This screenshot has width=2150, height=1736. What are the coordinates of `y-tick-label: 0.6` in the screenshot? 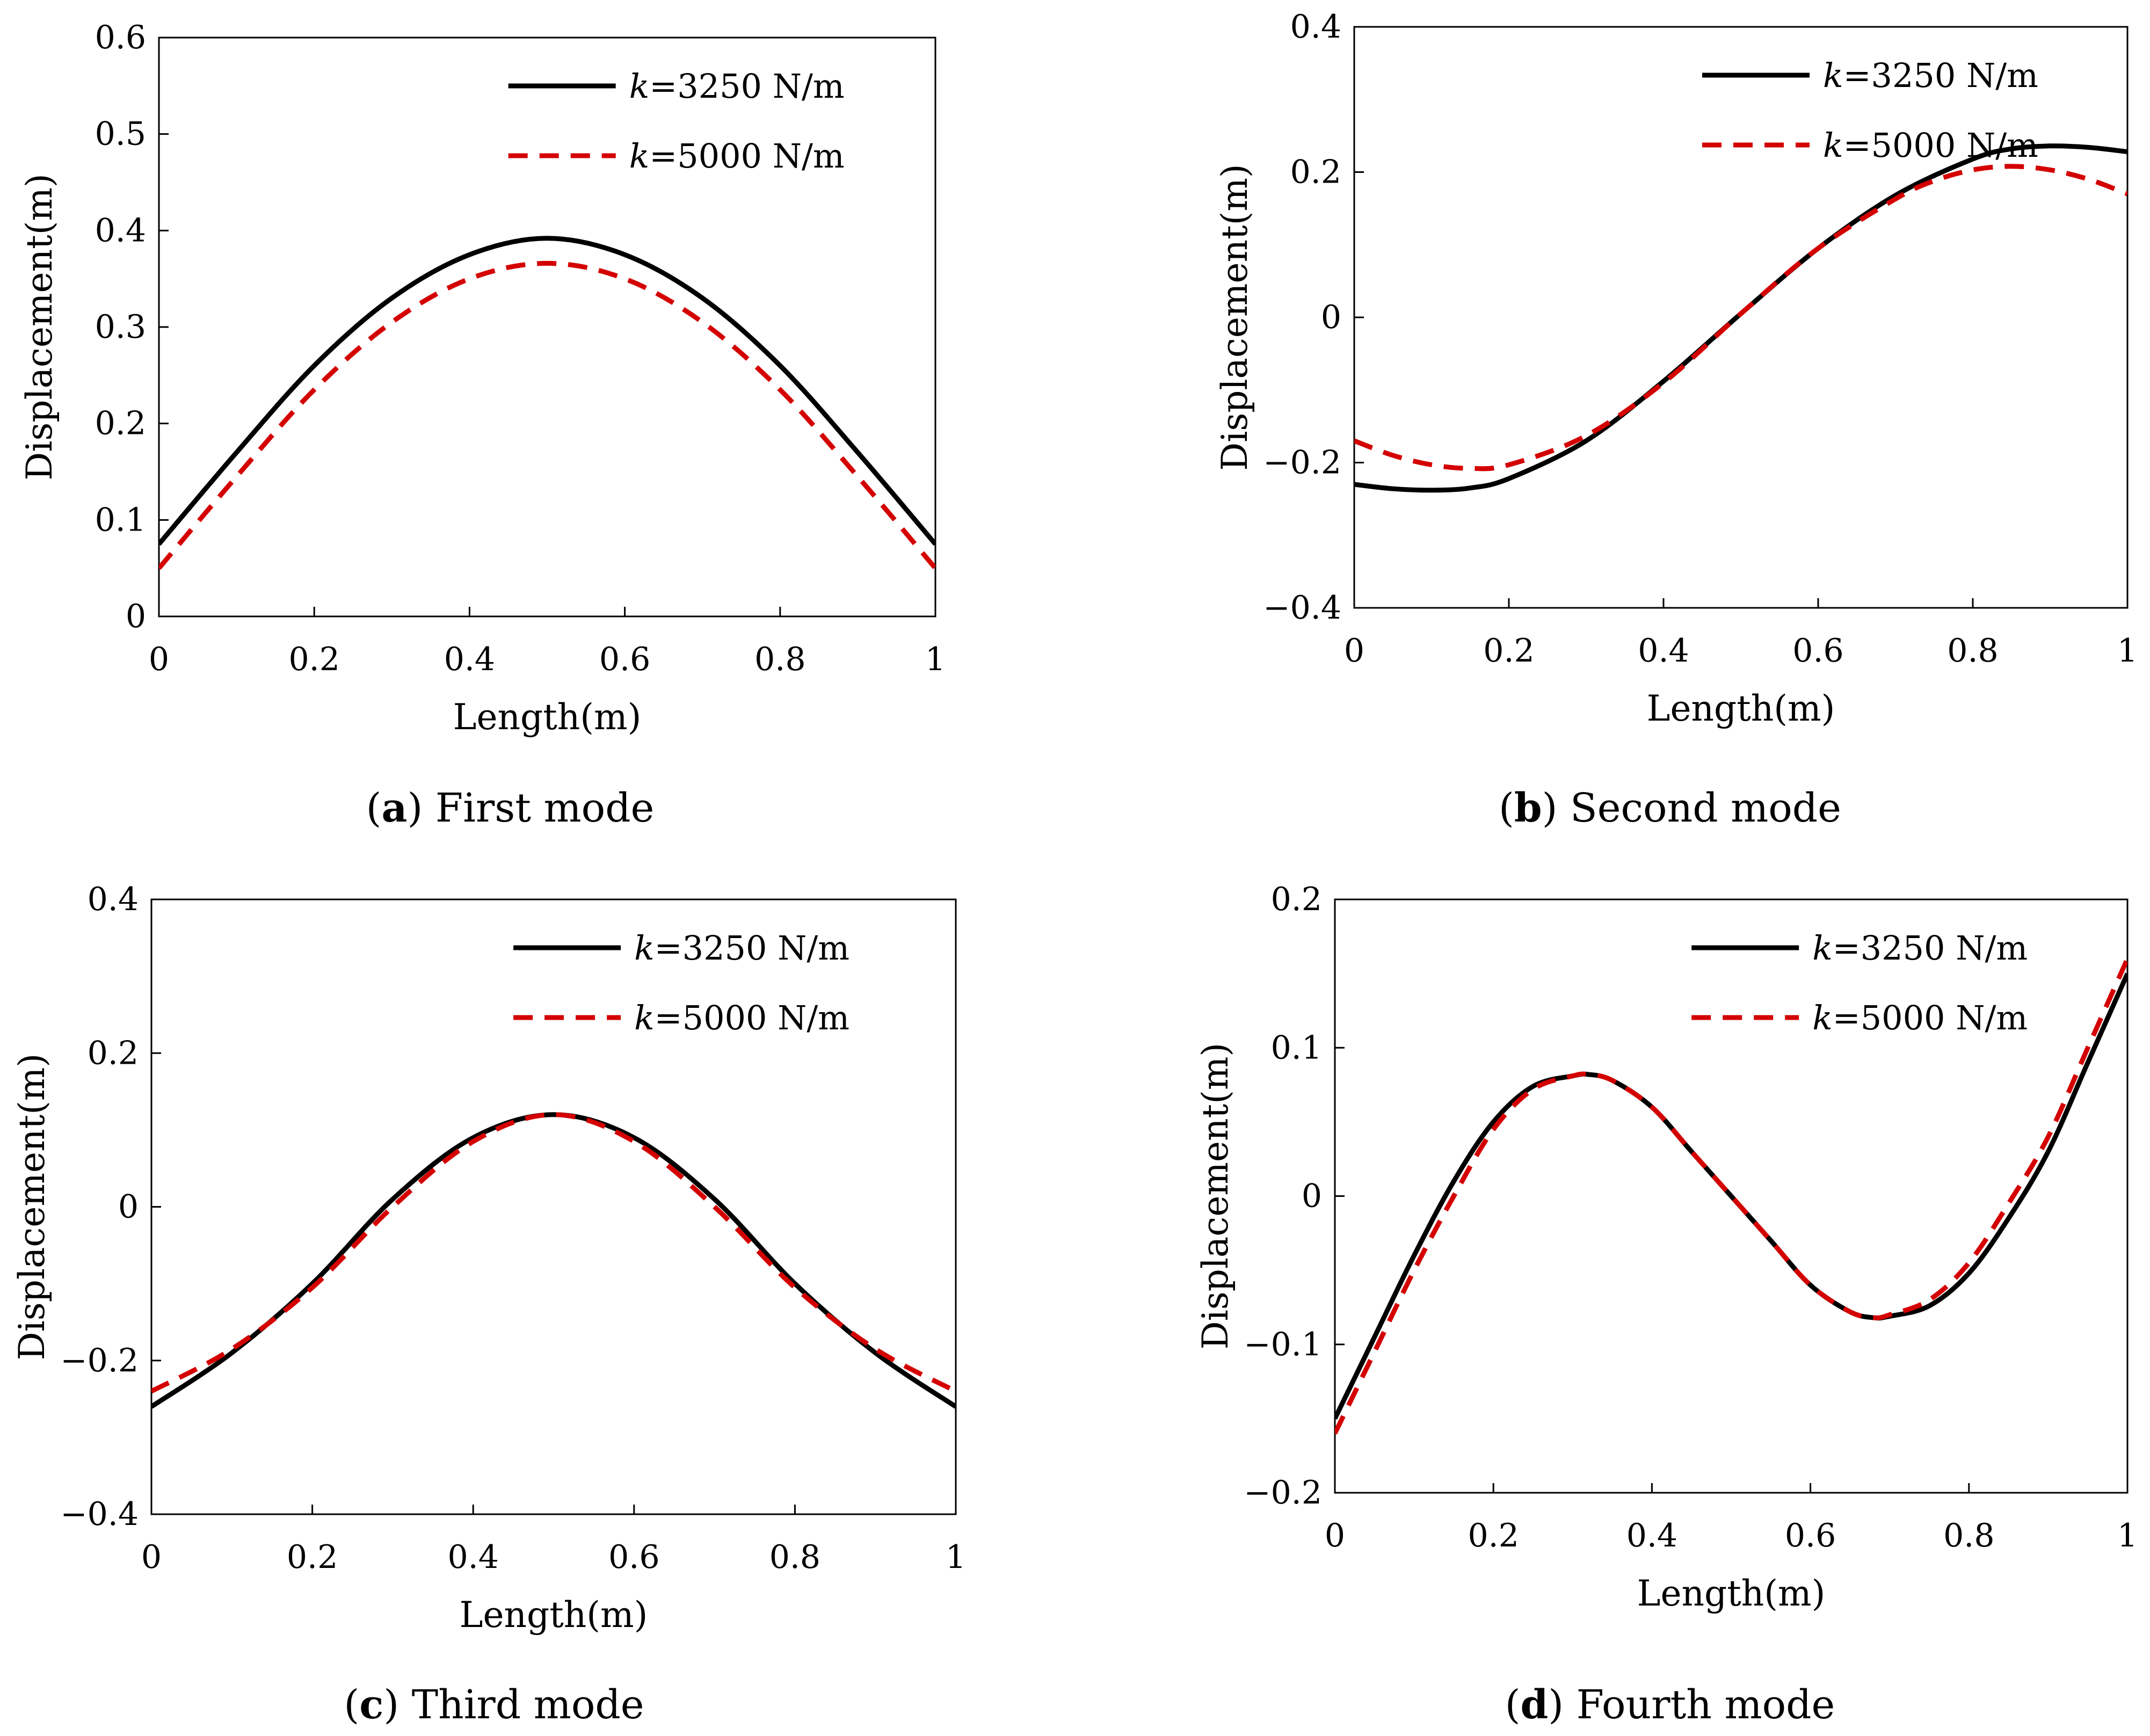 It's located at (120, 37).